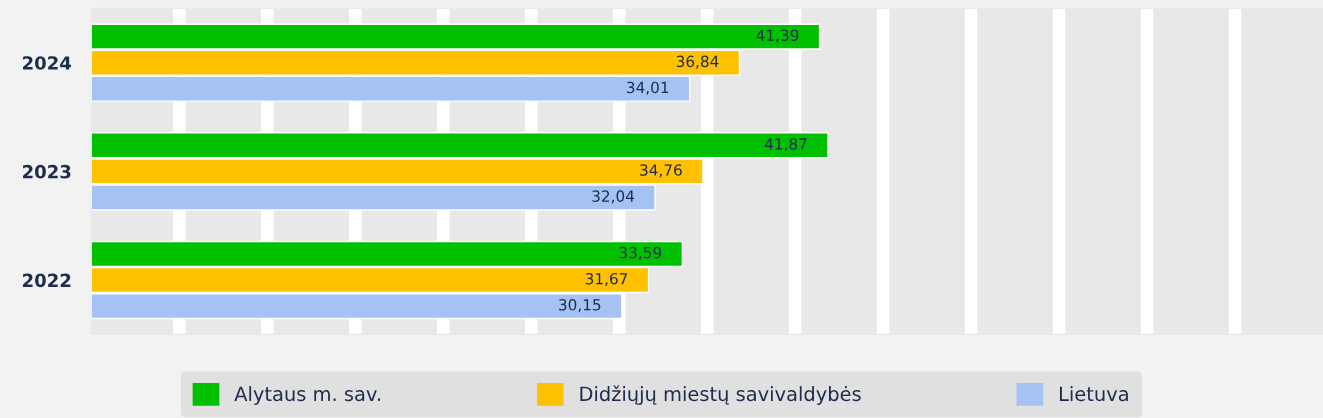 Image resolution: width=1323 pixels, height=418 pixels. What do you see at coordinates (613, 197) in the screenshot?
I see `data-label: 32,04` at bounding box center [613, 197].